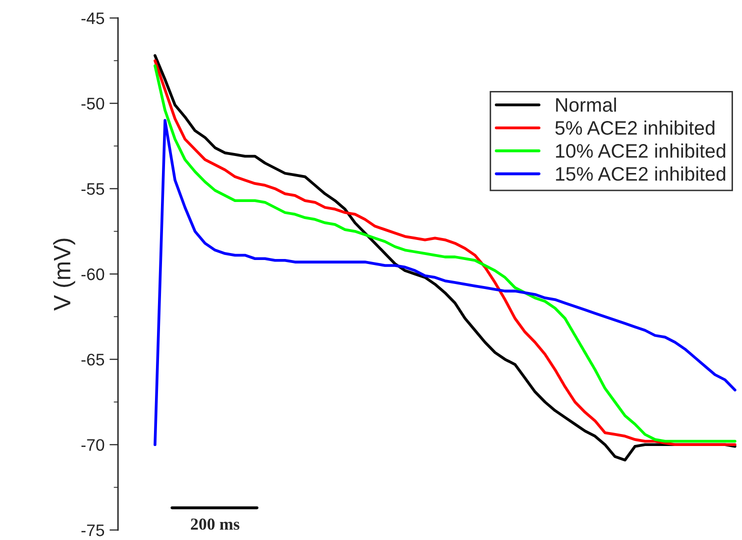  I want to click on y-axis-title: V (mV), so click(64, 274).